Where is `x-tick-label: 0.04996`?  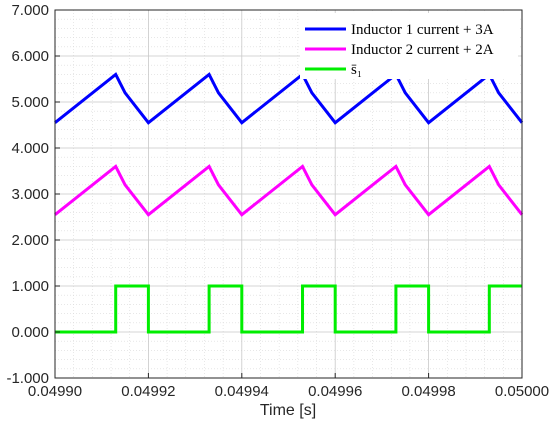 x-tick-label: 0.04996 is located at coordinates (335, 391).